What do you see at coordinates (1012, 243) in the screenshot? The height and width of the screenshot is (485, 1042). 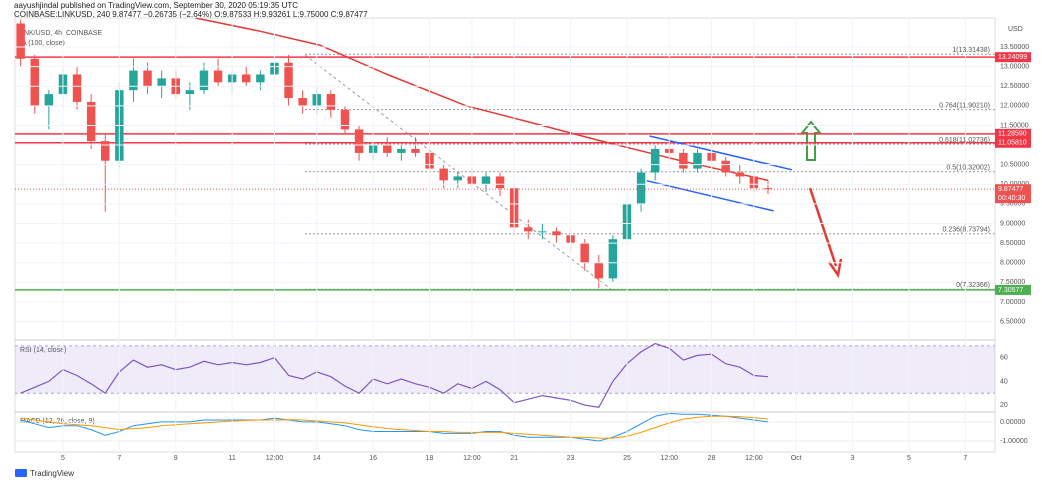 I see `y-tick-label: 8.50000` at bounding box center [1012, 243].